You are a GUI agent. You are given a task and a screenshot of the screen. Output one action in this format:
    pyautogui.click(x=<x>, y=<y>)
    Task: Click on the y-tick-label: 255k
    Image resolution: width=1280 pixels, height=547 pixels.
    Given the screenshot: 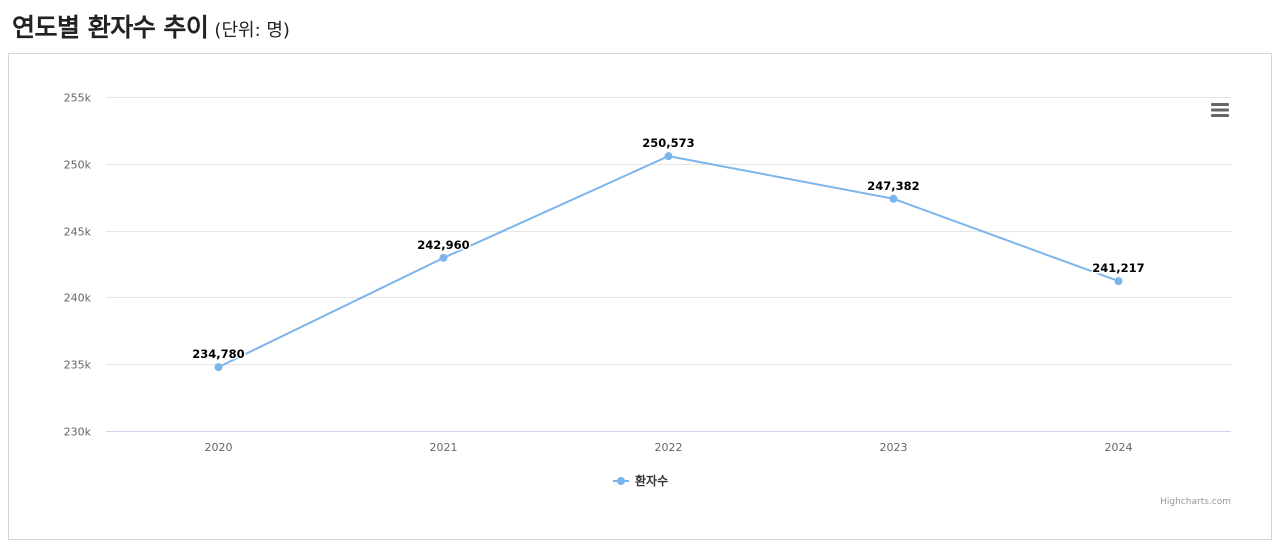 What is the action you would take?
    pyautogui.click(x=78, y=98)
    